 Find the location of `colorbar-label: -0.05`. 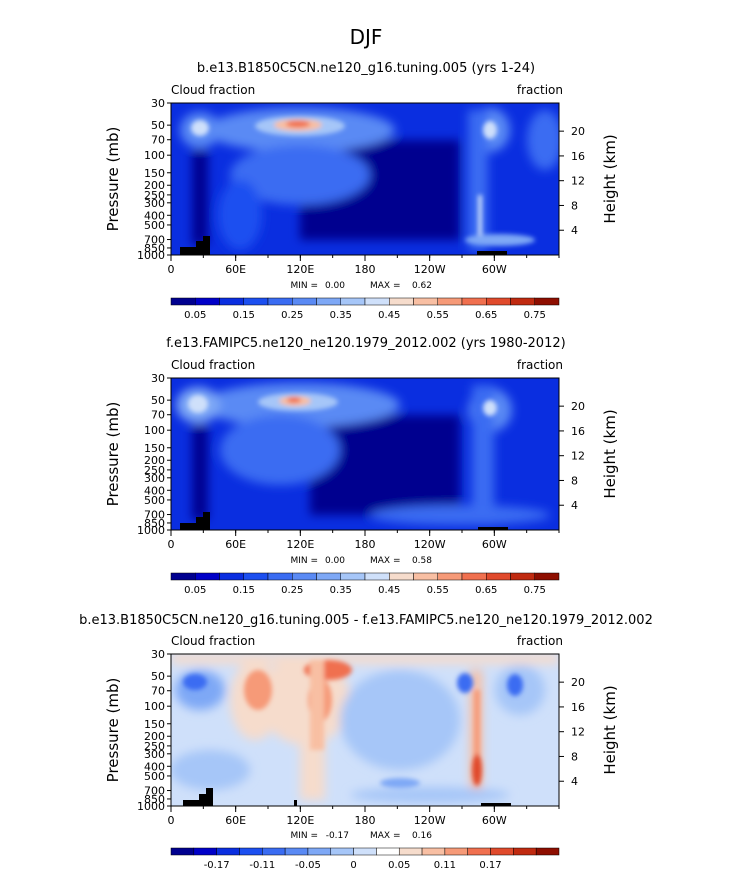

colorbar-label: -0.05 is located at coordinates (308, 865).